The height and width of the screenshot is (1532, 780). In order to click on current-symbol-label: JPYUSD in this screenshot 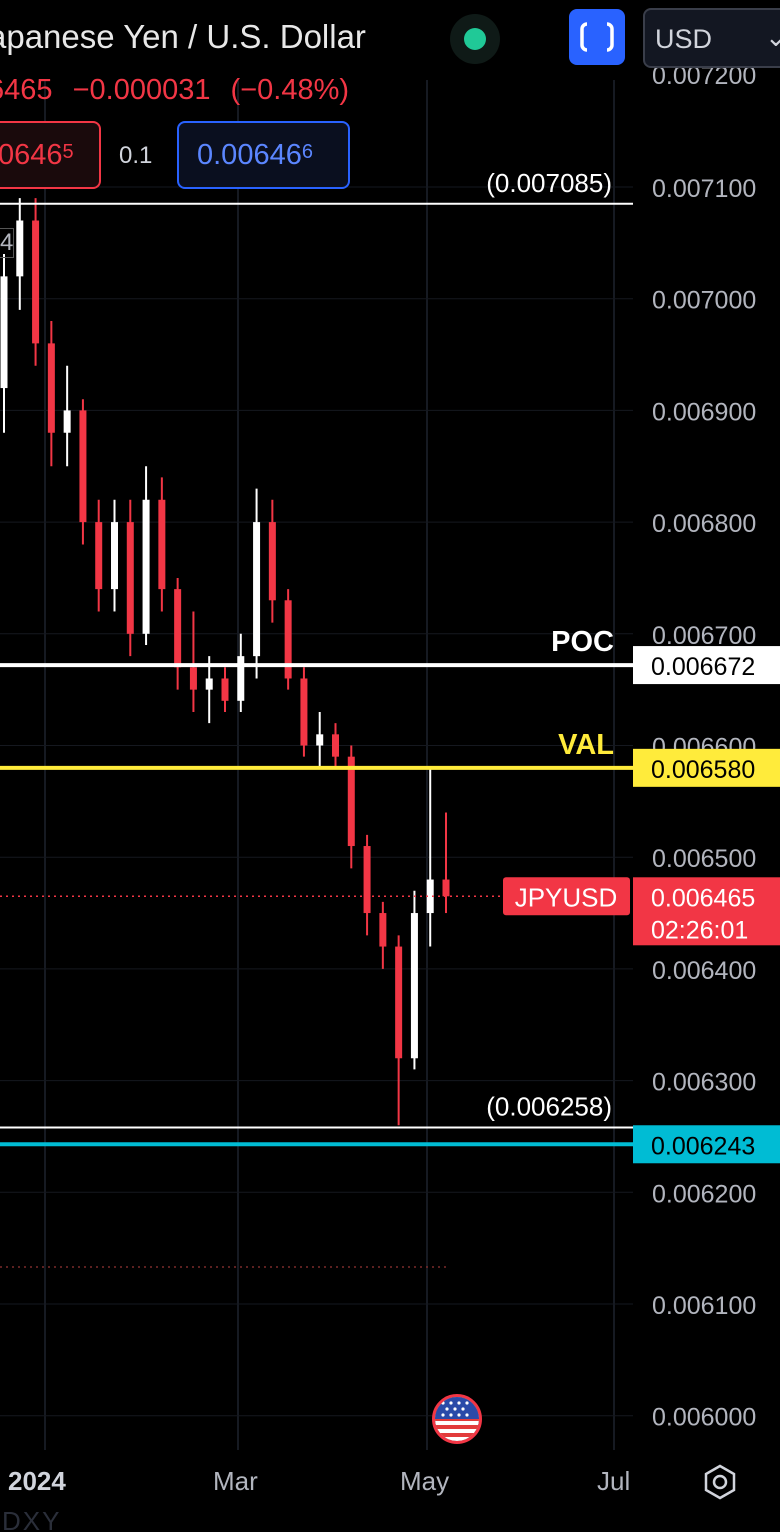, I will do `click(566, 897)`.